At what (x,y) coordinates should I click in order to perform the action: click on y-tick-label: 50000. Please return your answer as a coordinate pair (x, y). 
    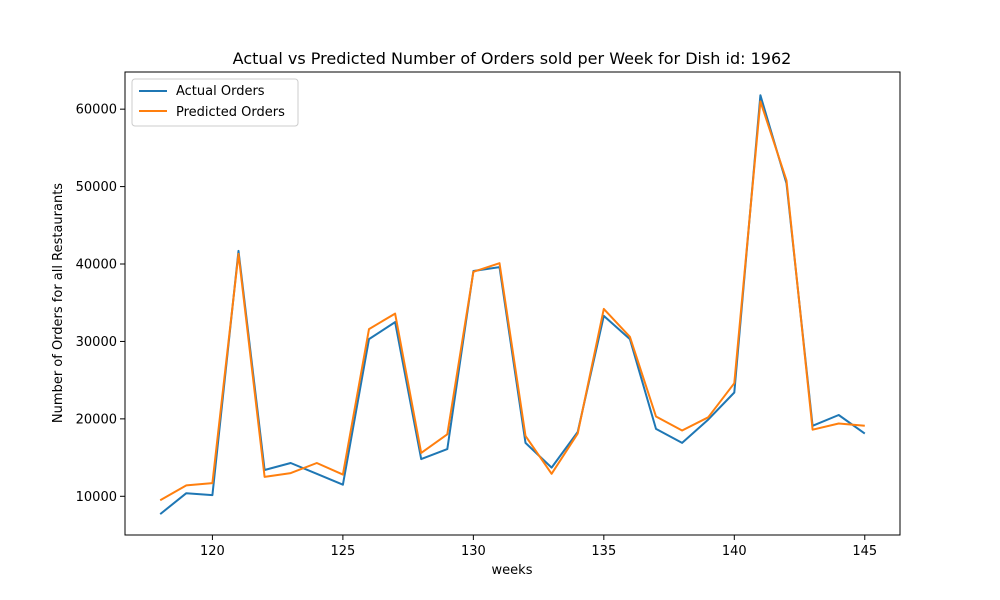
    Looking at the image, I should click on (96, 187).